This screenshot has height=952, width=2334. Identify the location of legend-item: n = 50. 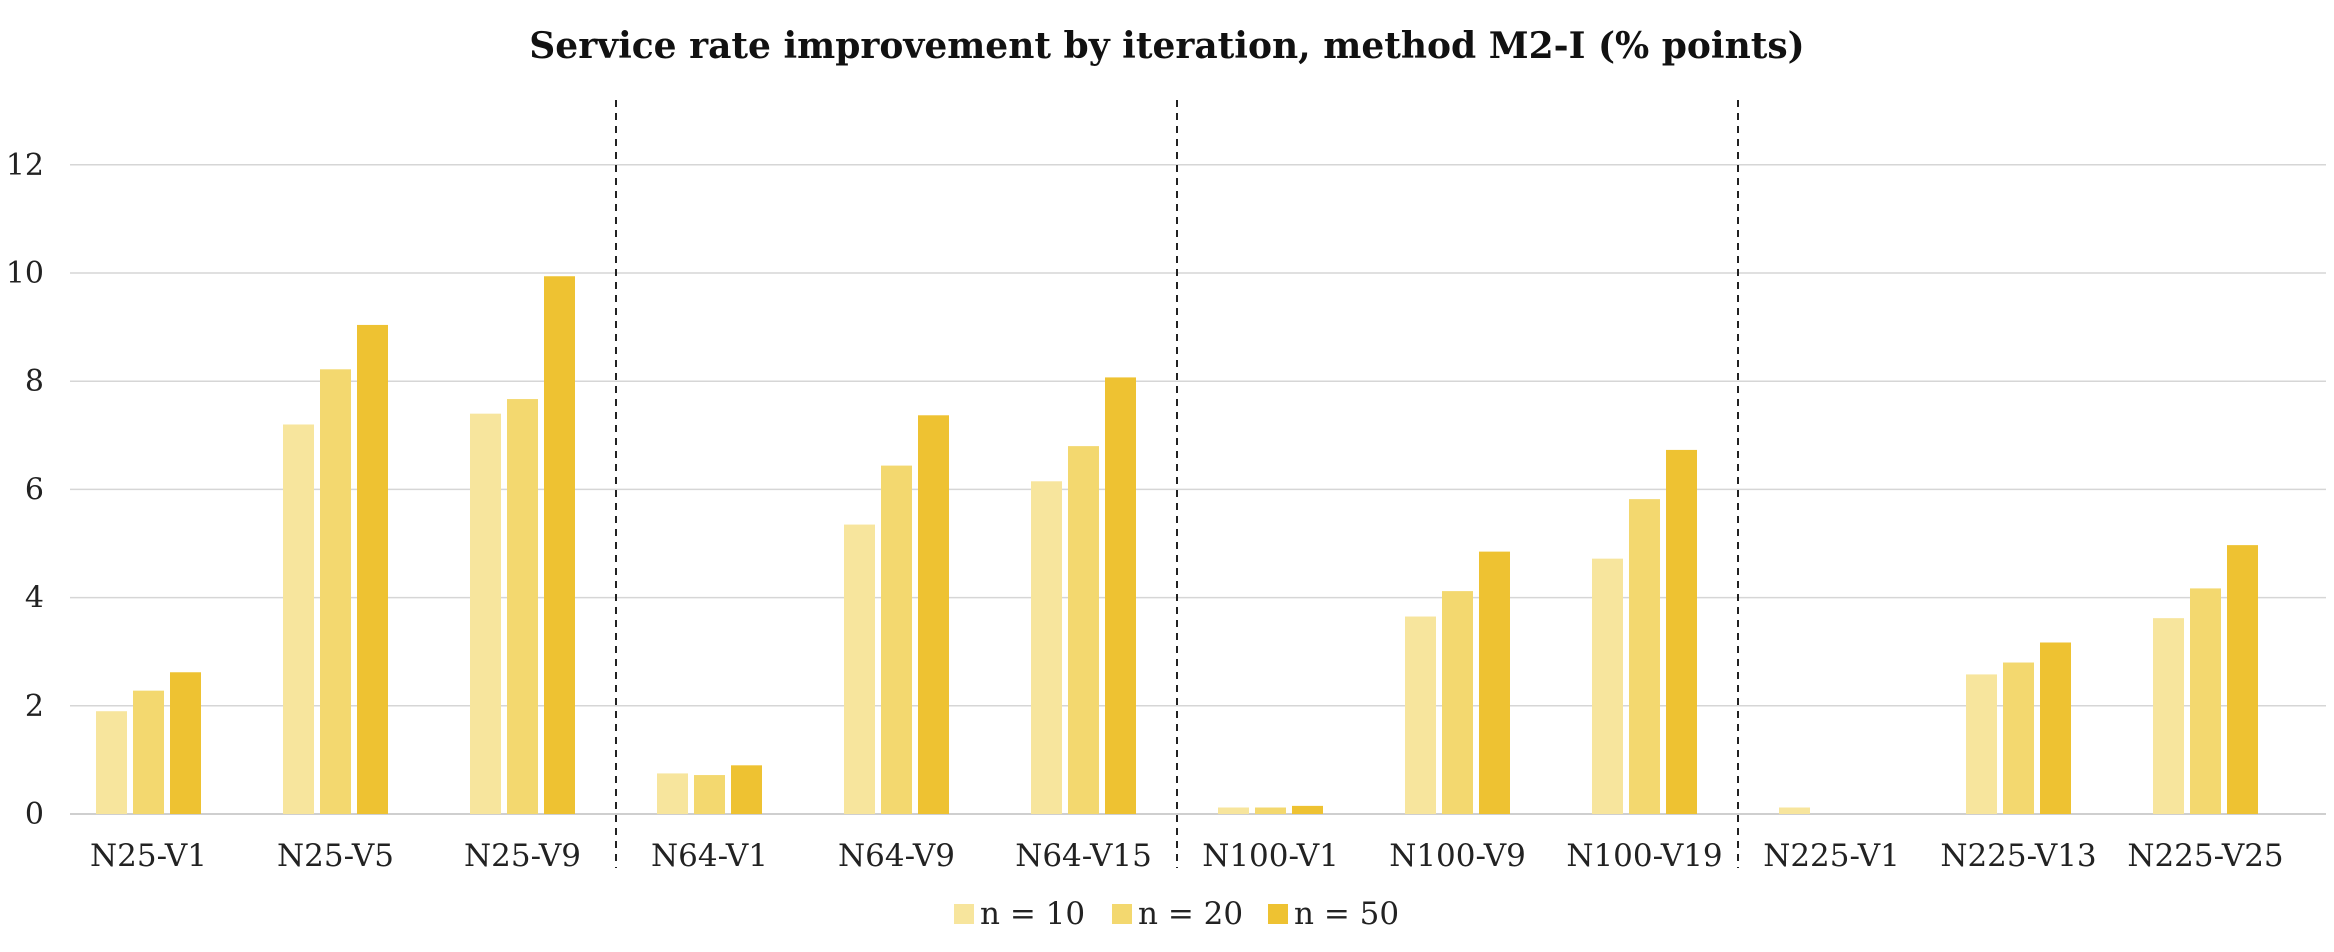
(1333, 914).